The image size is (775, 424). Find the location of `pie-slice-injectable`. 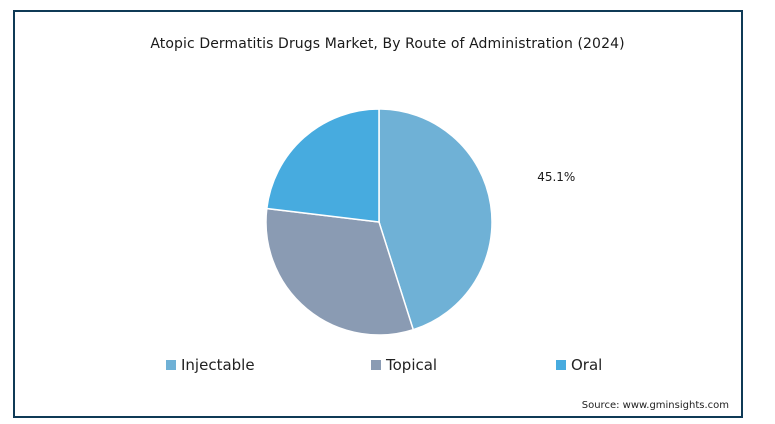

pie-slice-injectable is located at coordinates (435, 219).